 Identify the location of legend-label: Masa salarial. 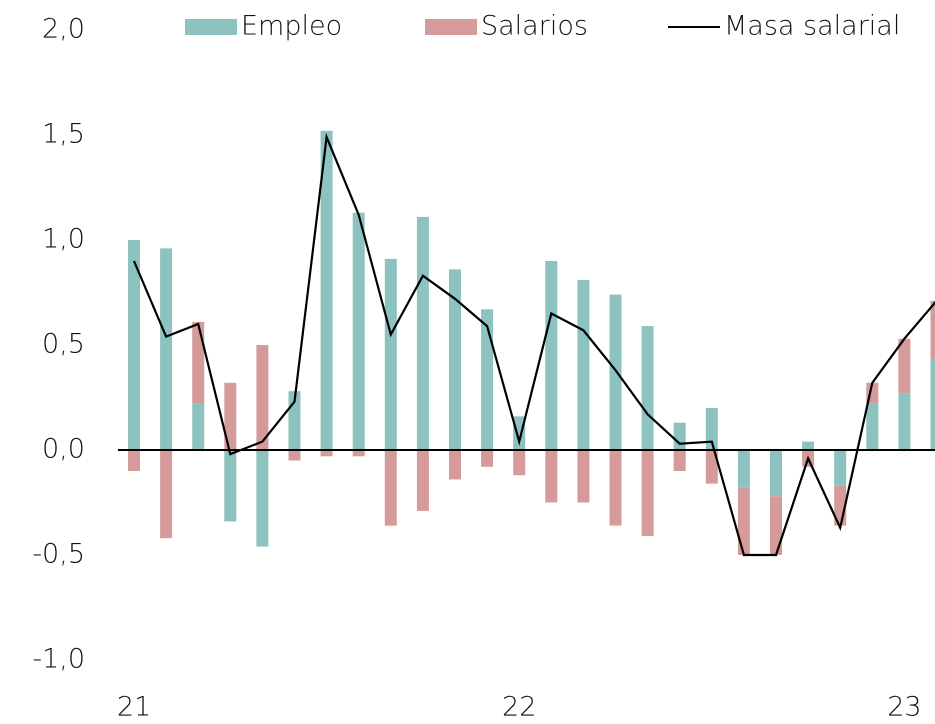
(812, 26).